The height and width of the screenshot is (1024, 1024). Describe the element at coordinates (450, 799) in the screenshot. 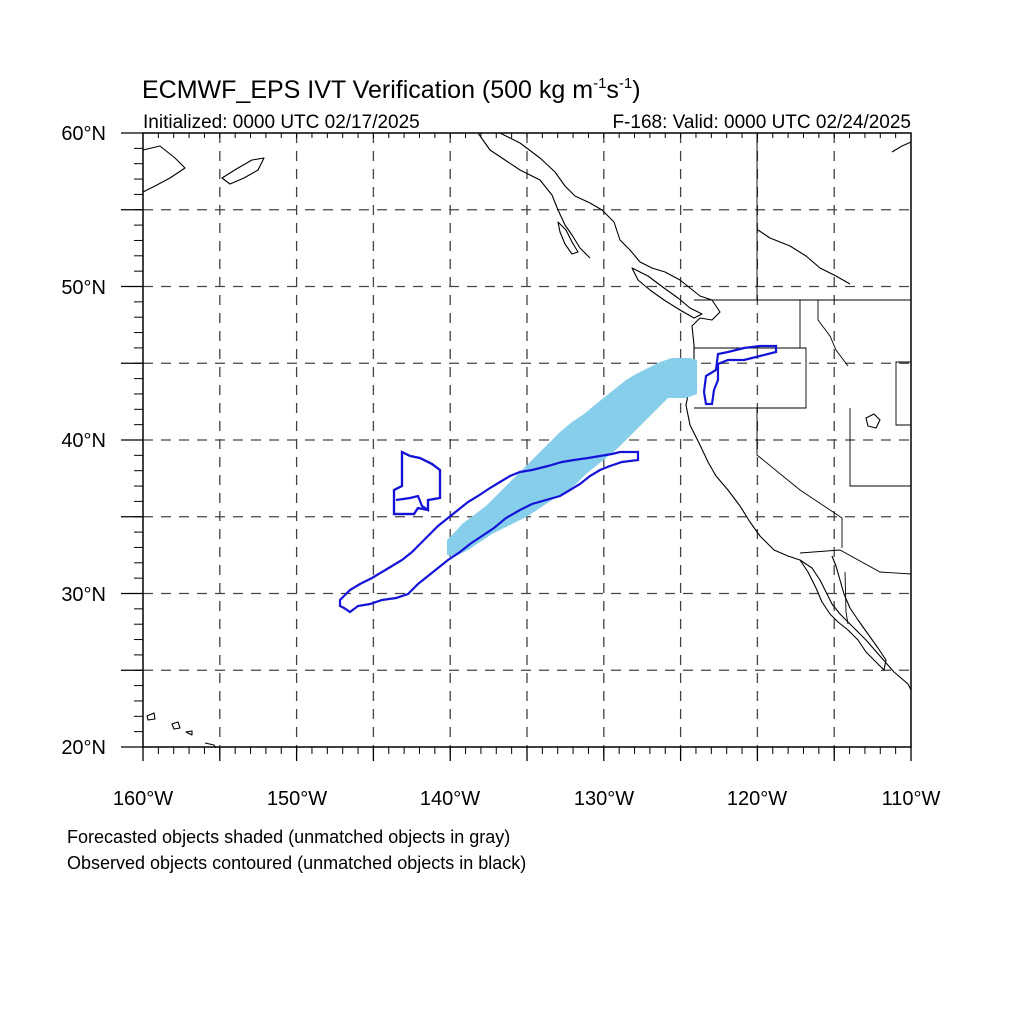

I see `lon-label-140: 140°W` at that location.